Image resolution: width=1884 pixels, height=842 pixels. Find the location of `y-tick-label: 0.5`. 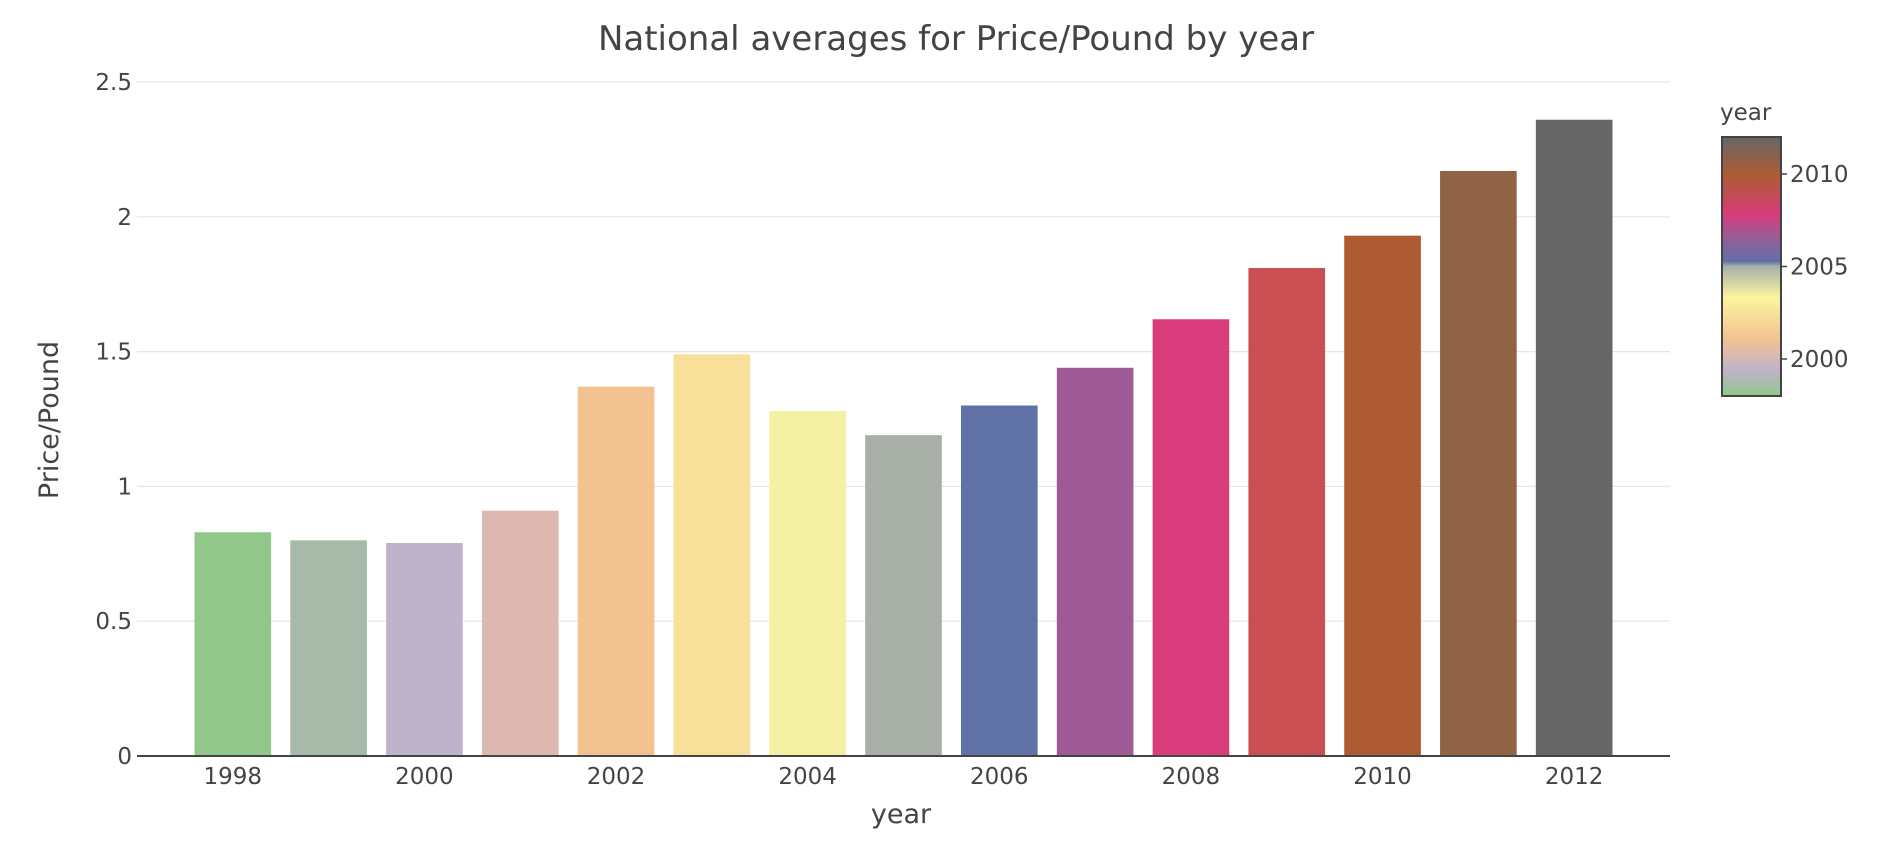

y-tick-label: 0.5 is located at coordinates (113, 622).